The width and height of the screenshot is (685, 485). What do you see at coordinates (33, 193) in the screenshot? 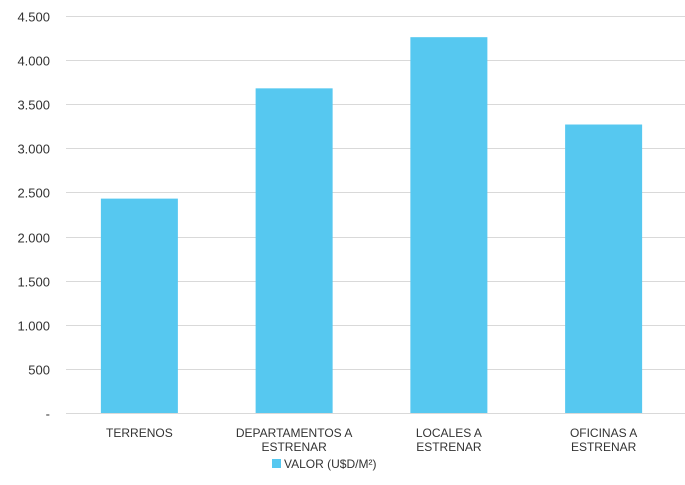
I see `y-tick-label: 2.500` at bounding box center [33, 193].